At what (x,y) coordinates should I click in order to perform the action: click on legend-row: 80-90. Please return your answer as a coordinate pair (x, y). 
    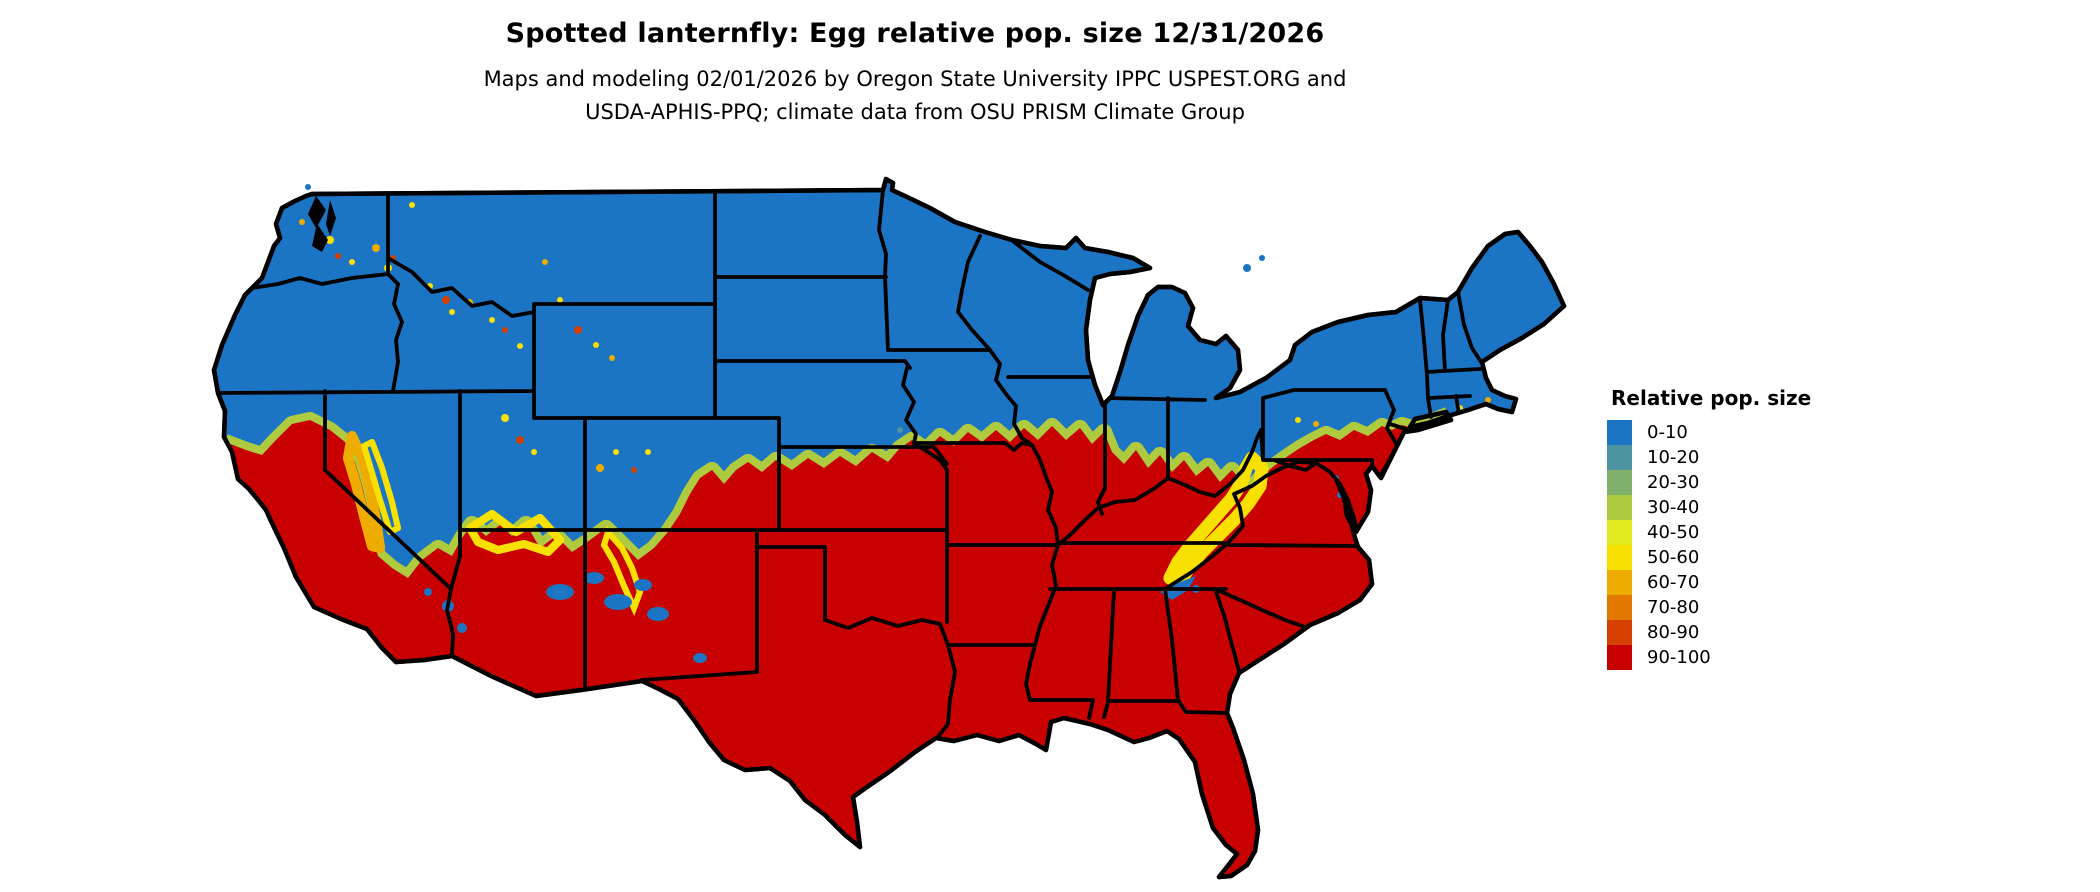
    Looking at the image, I should click on (1739, 632).